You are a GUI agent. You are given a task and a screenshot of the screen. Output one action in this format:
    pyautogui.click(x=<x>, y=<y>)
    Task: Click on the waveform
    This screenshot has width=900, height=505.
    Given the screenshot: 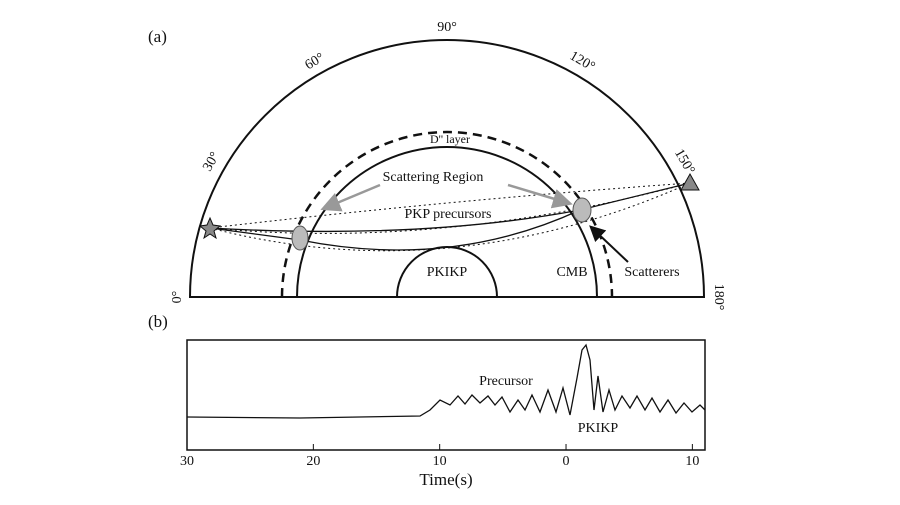 What is the action you would take?
    pyautogui.click(x=446, y=381)
    